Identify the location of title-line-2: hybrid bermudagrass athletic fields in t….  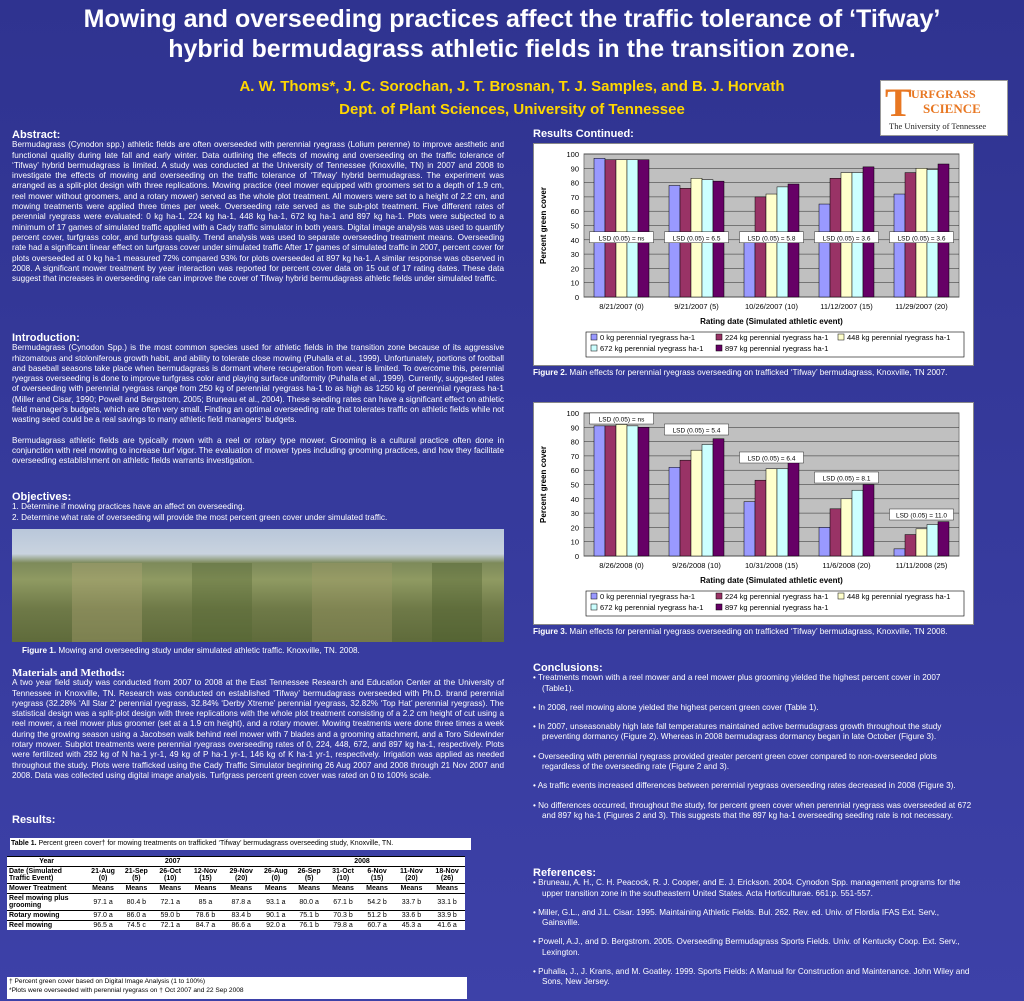
(512, 49).